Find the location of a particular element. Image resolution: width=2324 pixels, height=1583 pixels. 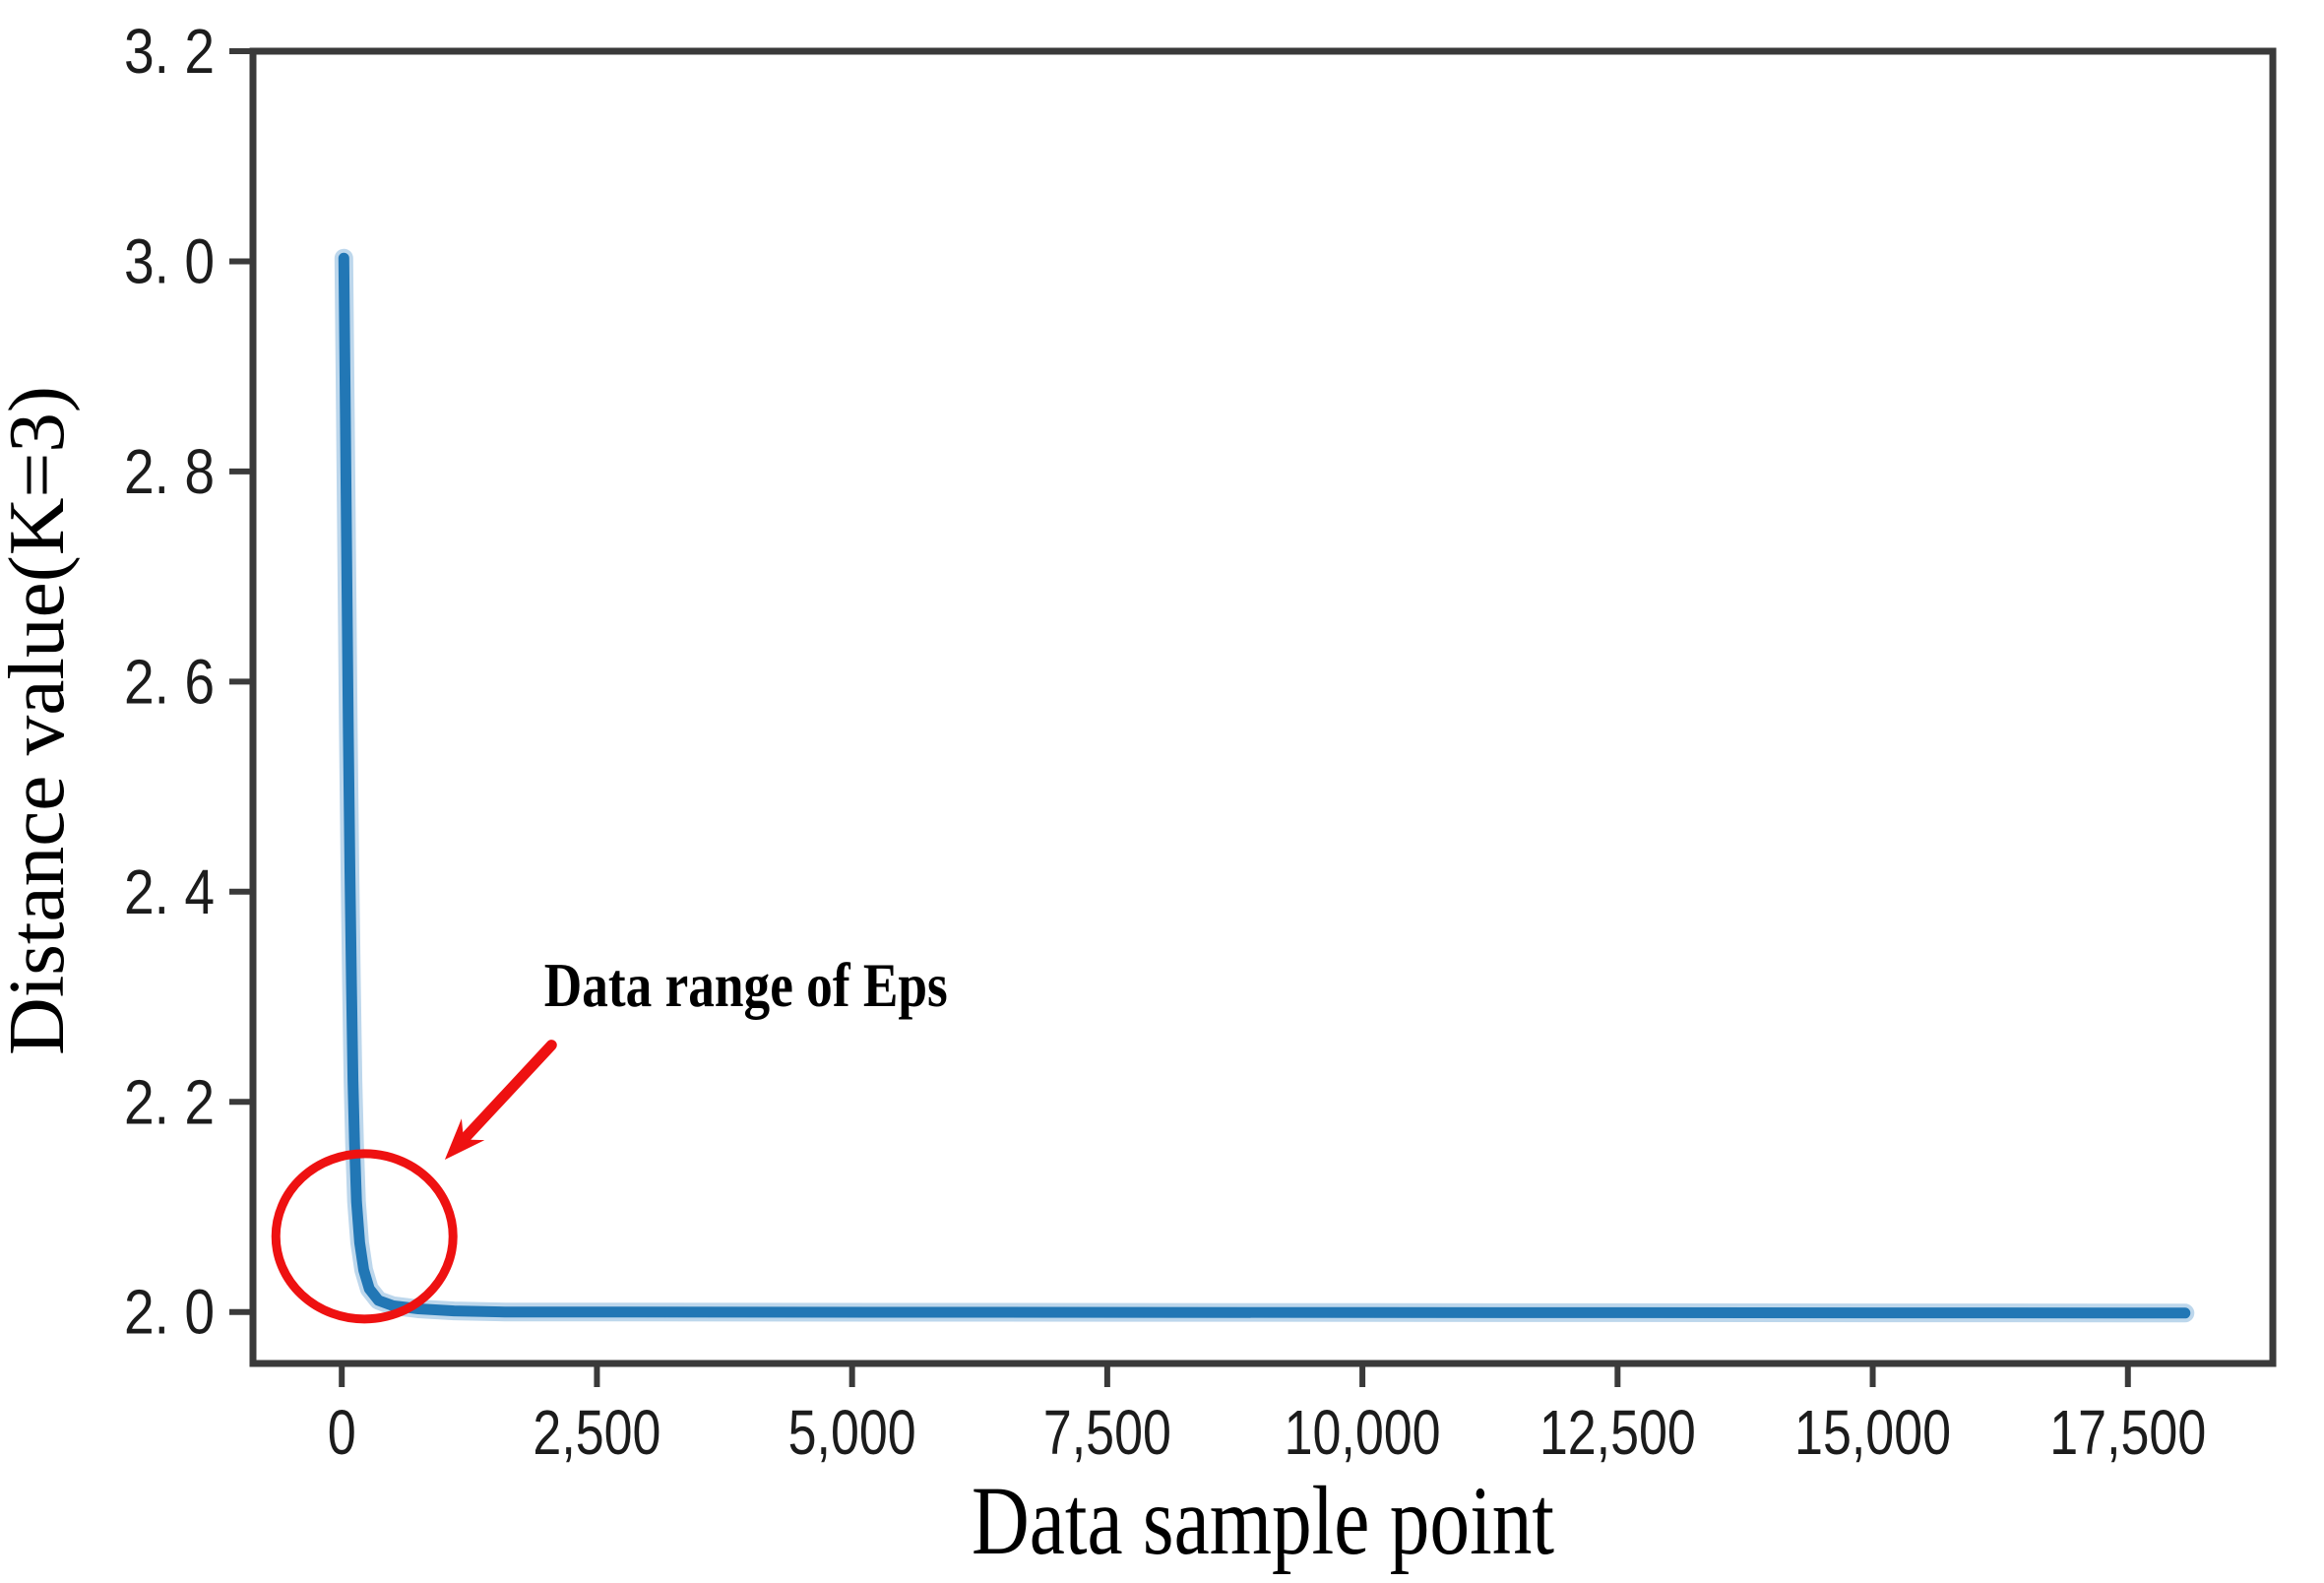

x-tick-label: 2,500 is located at coordinates (596, 1432).